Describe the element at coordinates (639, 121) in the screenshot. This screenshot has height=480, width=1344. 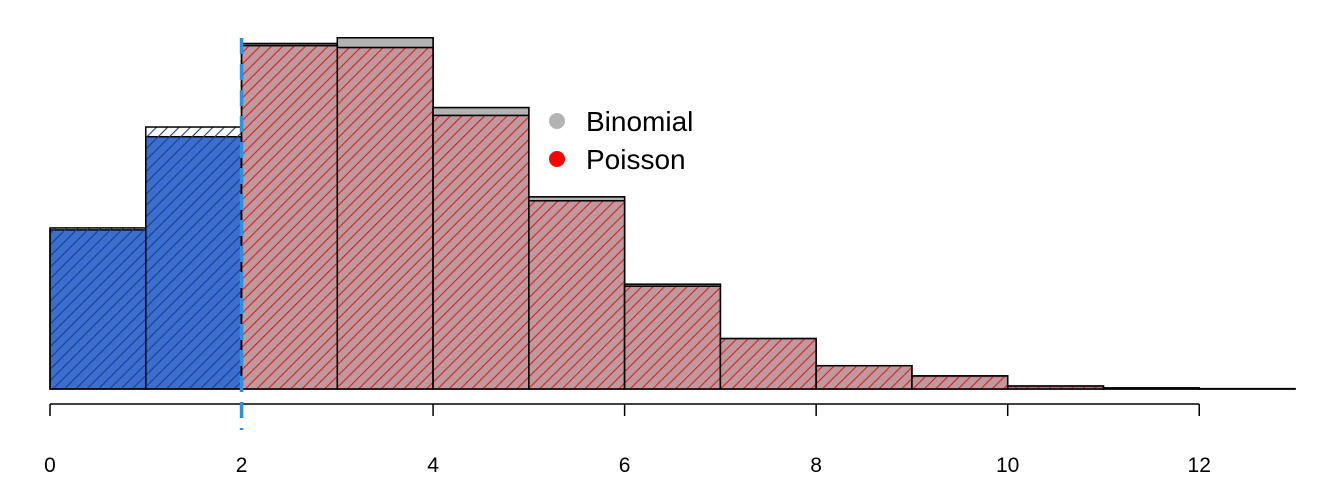
I see `legend-label-binomial: Binomial` at that location.